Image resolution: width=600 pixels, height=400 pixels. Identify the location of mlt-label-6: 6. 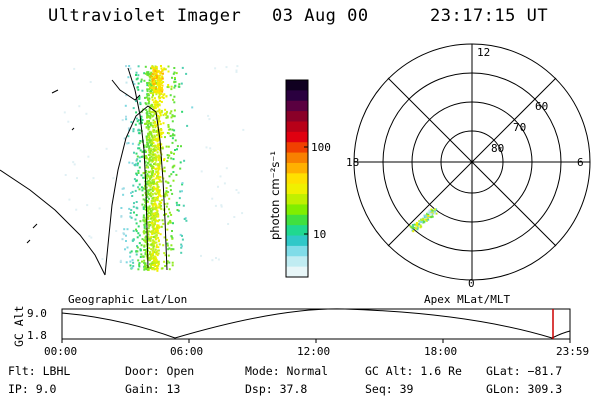
(580, 162).